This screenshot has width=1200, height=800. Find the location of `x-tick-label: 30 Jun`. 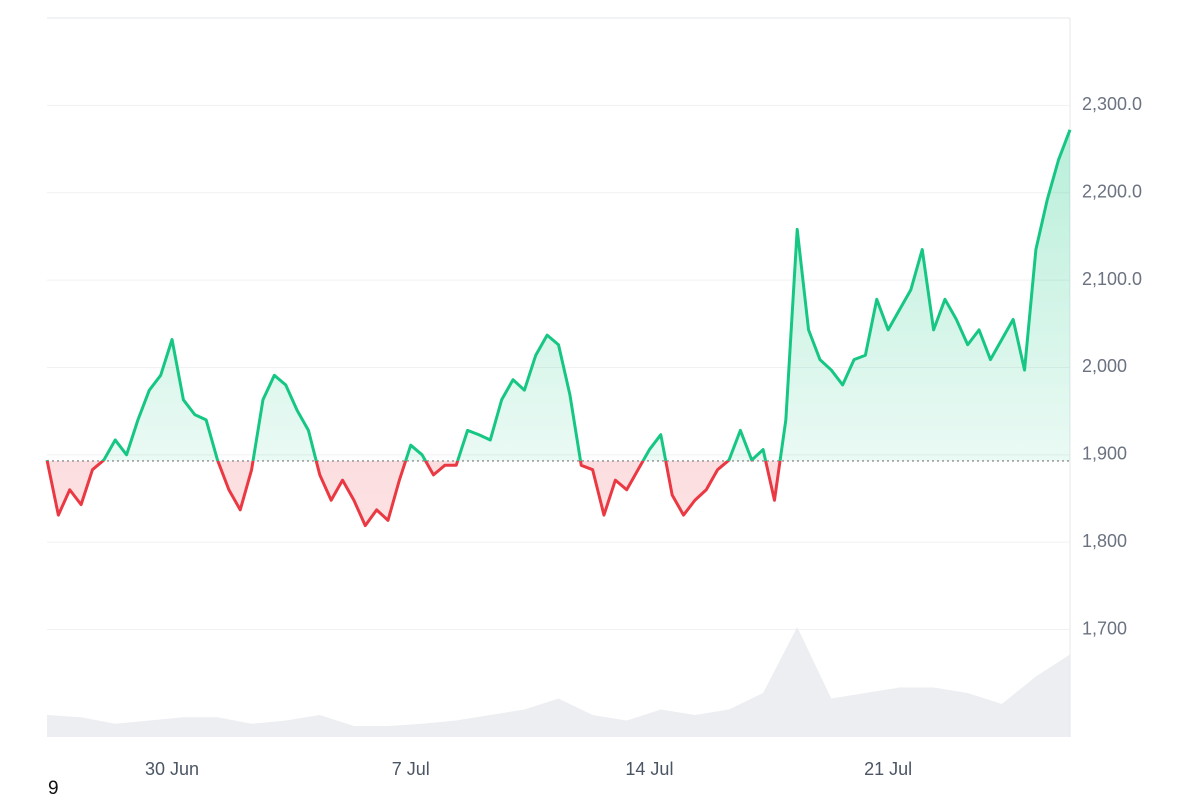

x-tick-label: 30 Jun is located at coordinates (172, 769).